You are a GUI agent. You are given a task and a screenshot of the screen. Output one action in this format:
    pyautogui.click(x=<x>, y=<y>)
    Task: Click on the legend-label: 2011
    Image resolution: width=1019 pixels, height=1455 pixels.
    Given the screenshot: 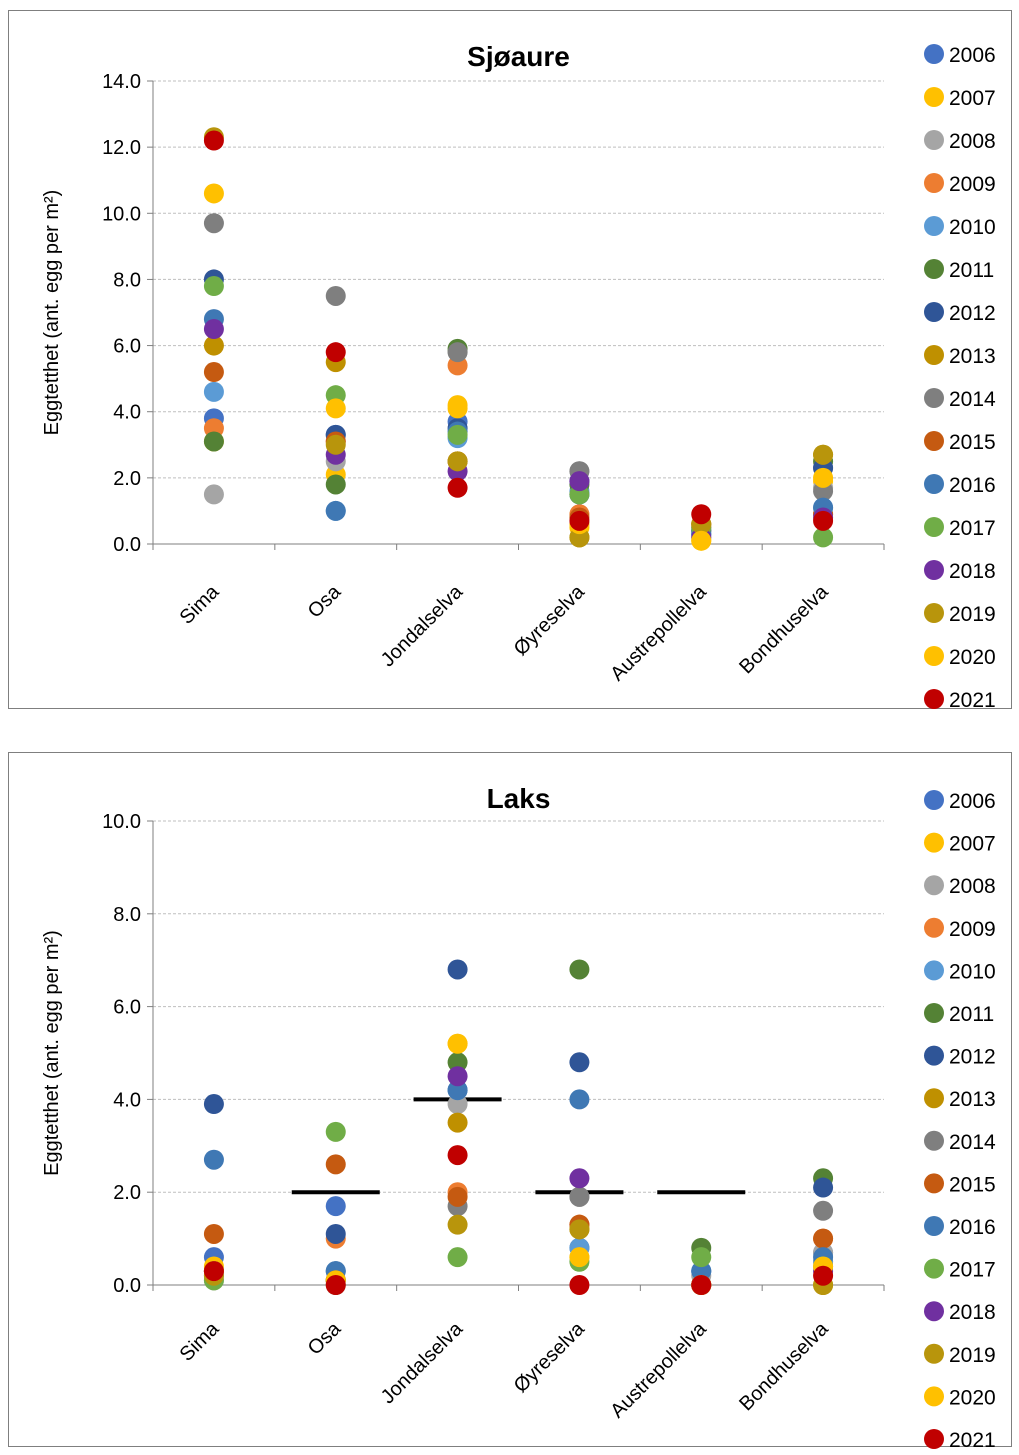 What is the action you would take?
    pyautogui.click(x=971, y=1014)
    